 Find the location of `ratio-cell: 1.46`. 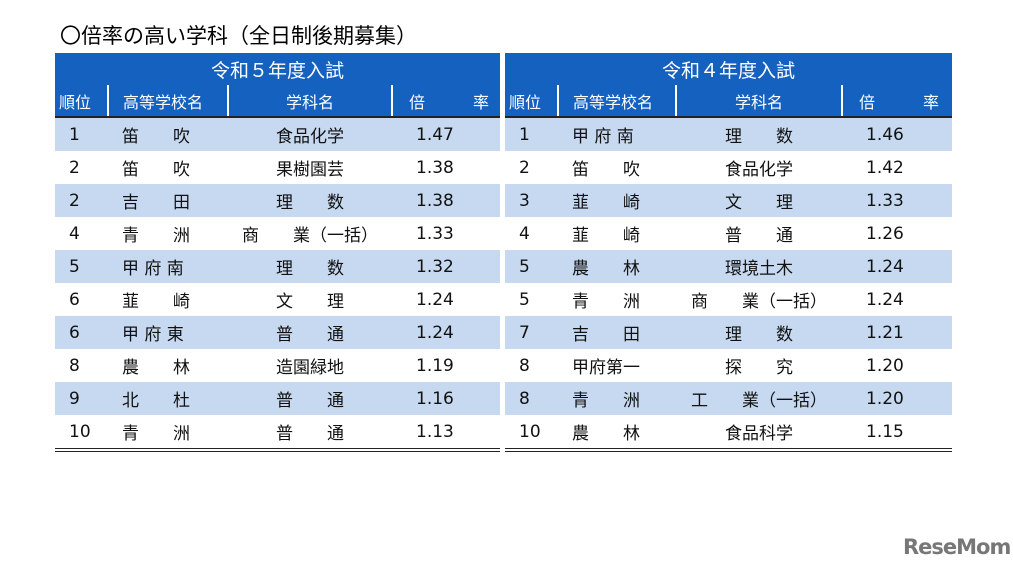

ratio-cell: 1.46 is located at coordinates (897, 134).